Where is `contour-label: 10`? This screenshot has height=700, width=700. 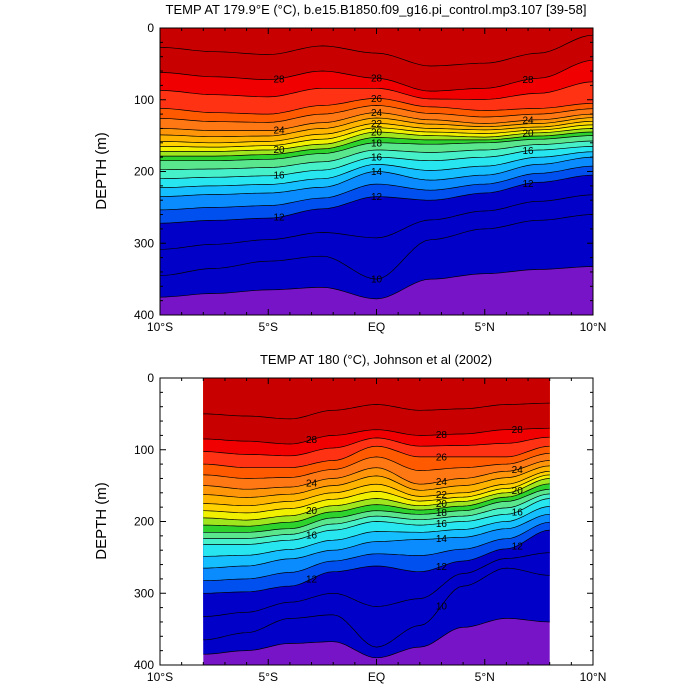
contour-label: 10 is located at coordinates (377, 280).